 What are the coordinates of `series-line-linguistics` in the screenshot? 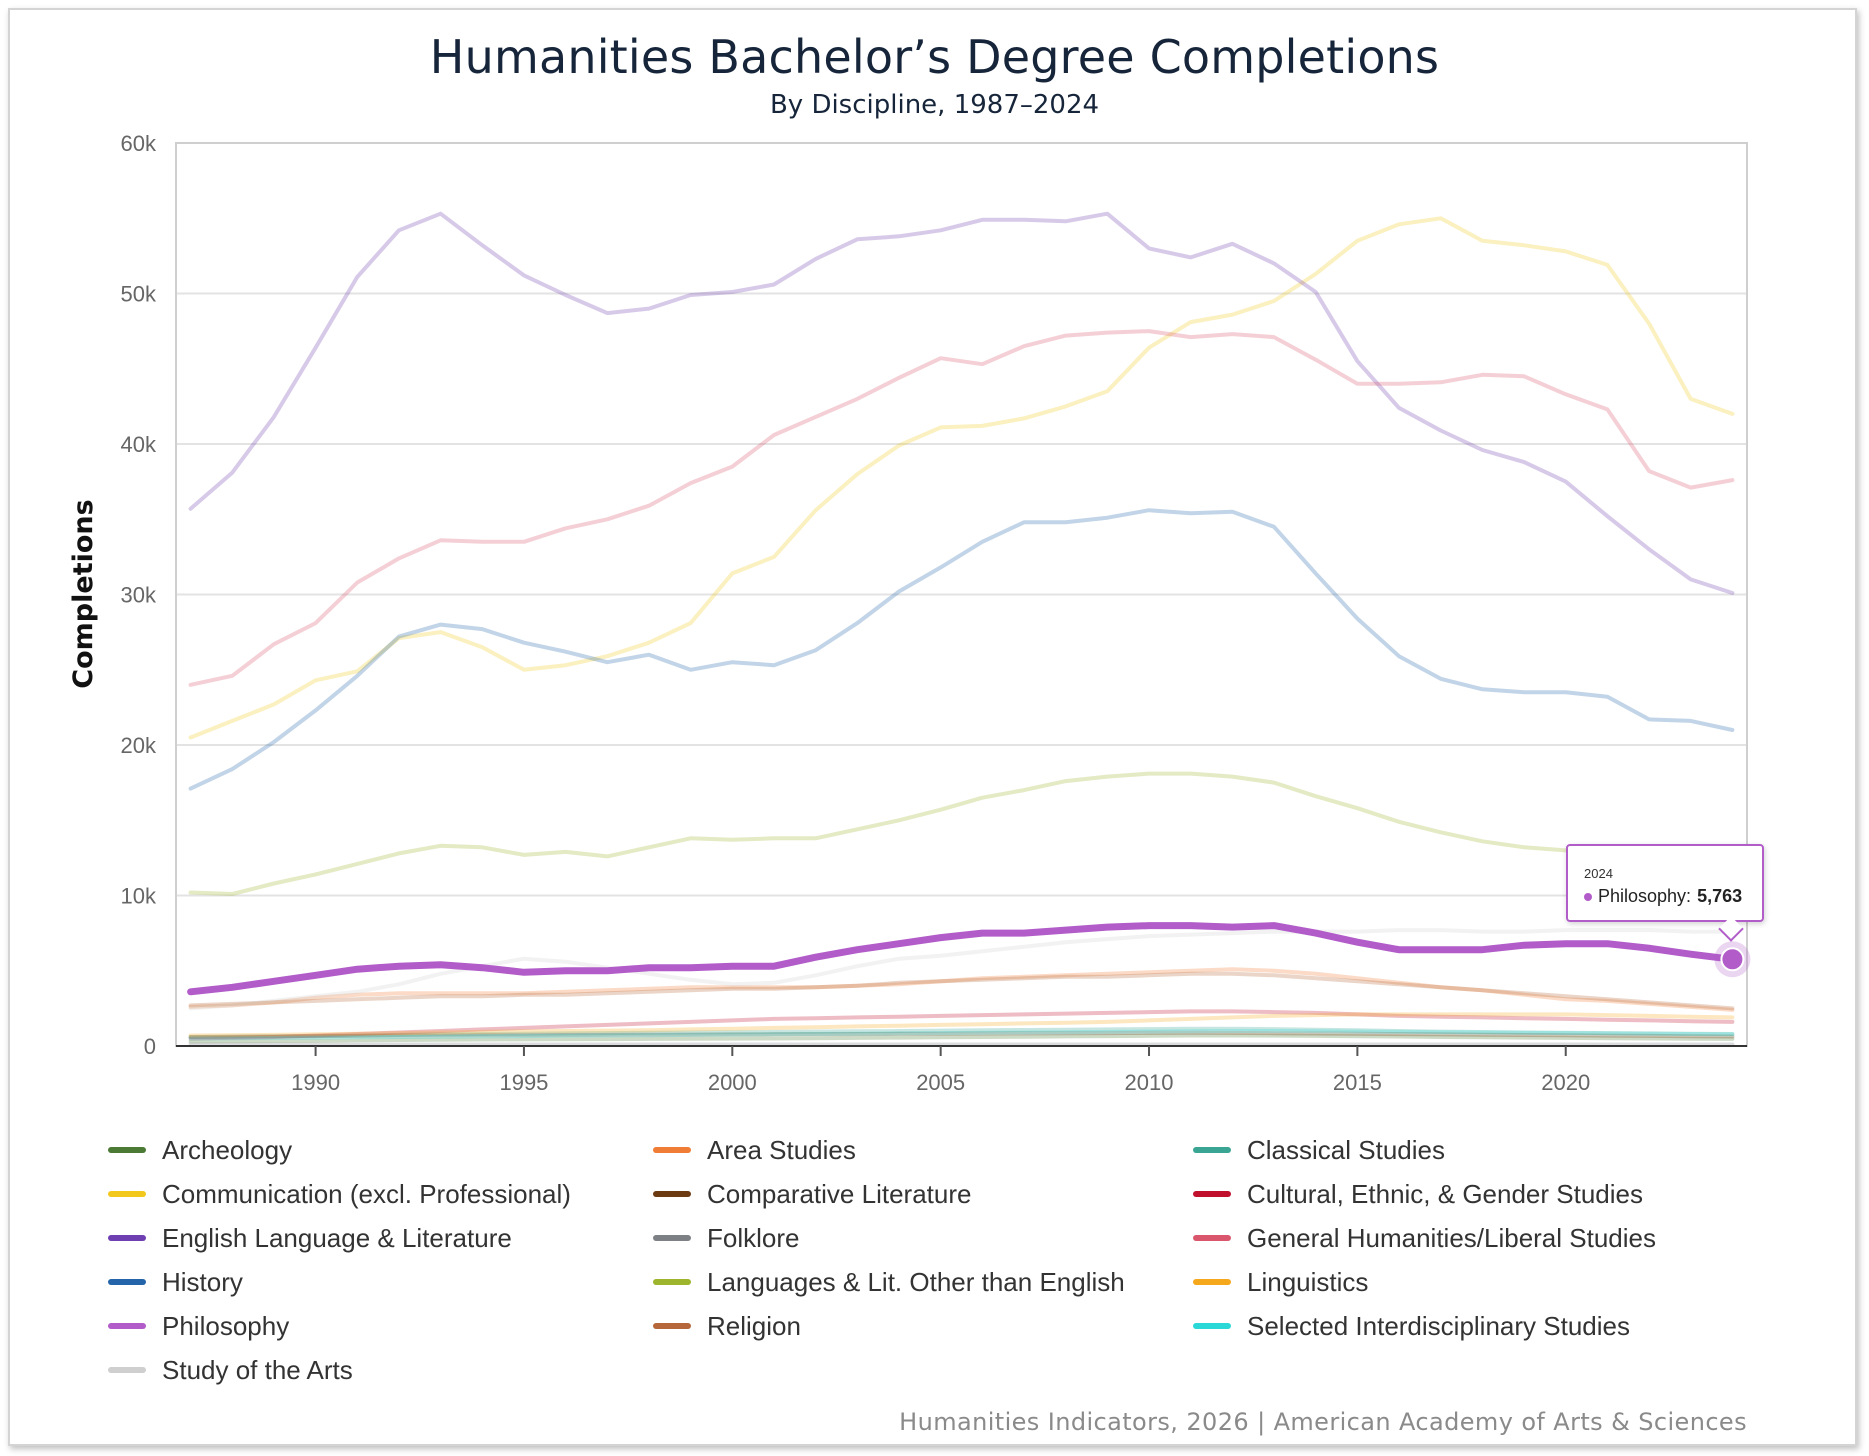 It's located at (961, 1025).